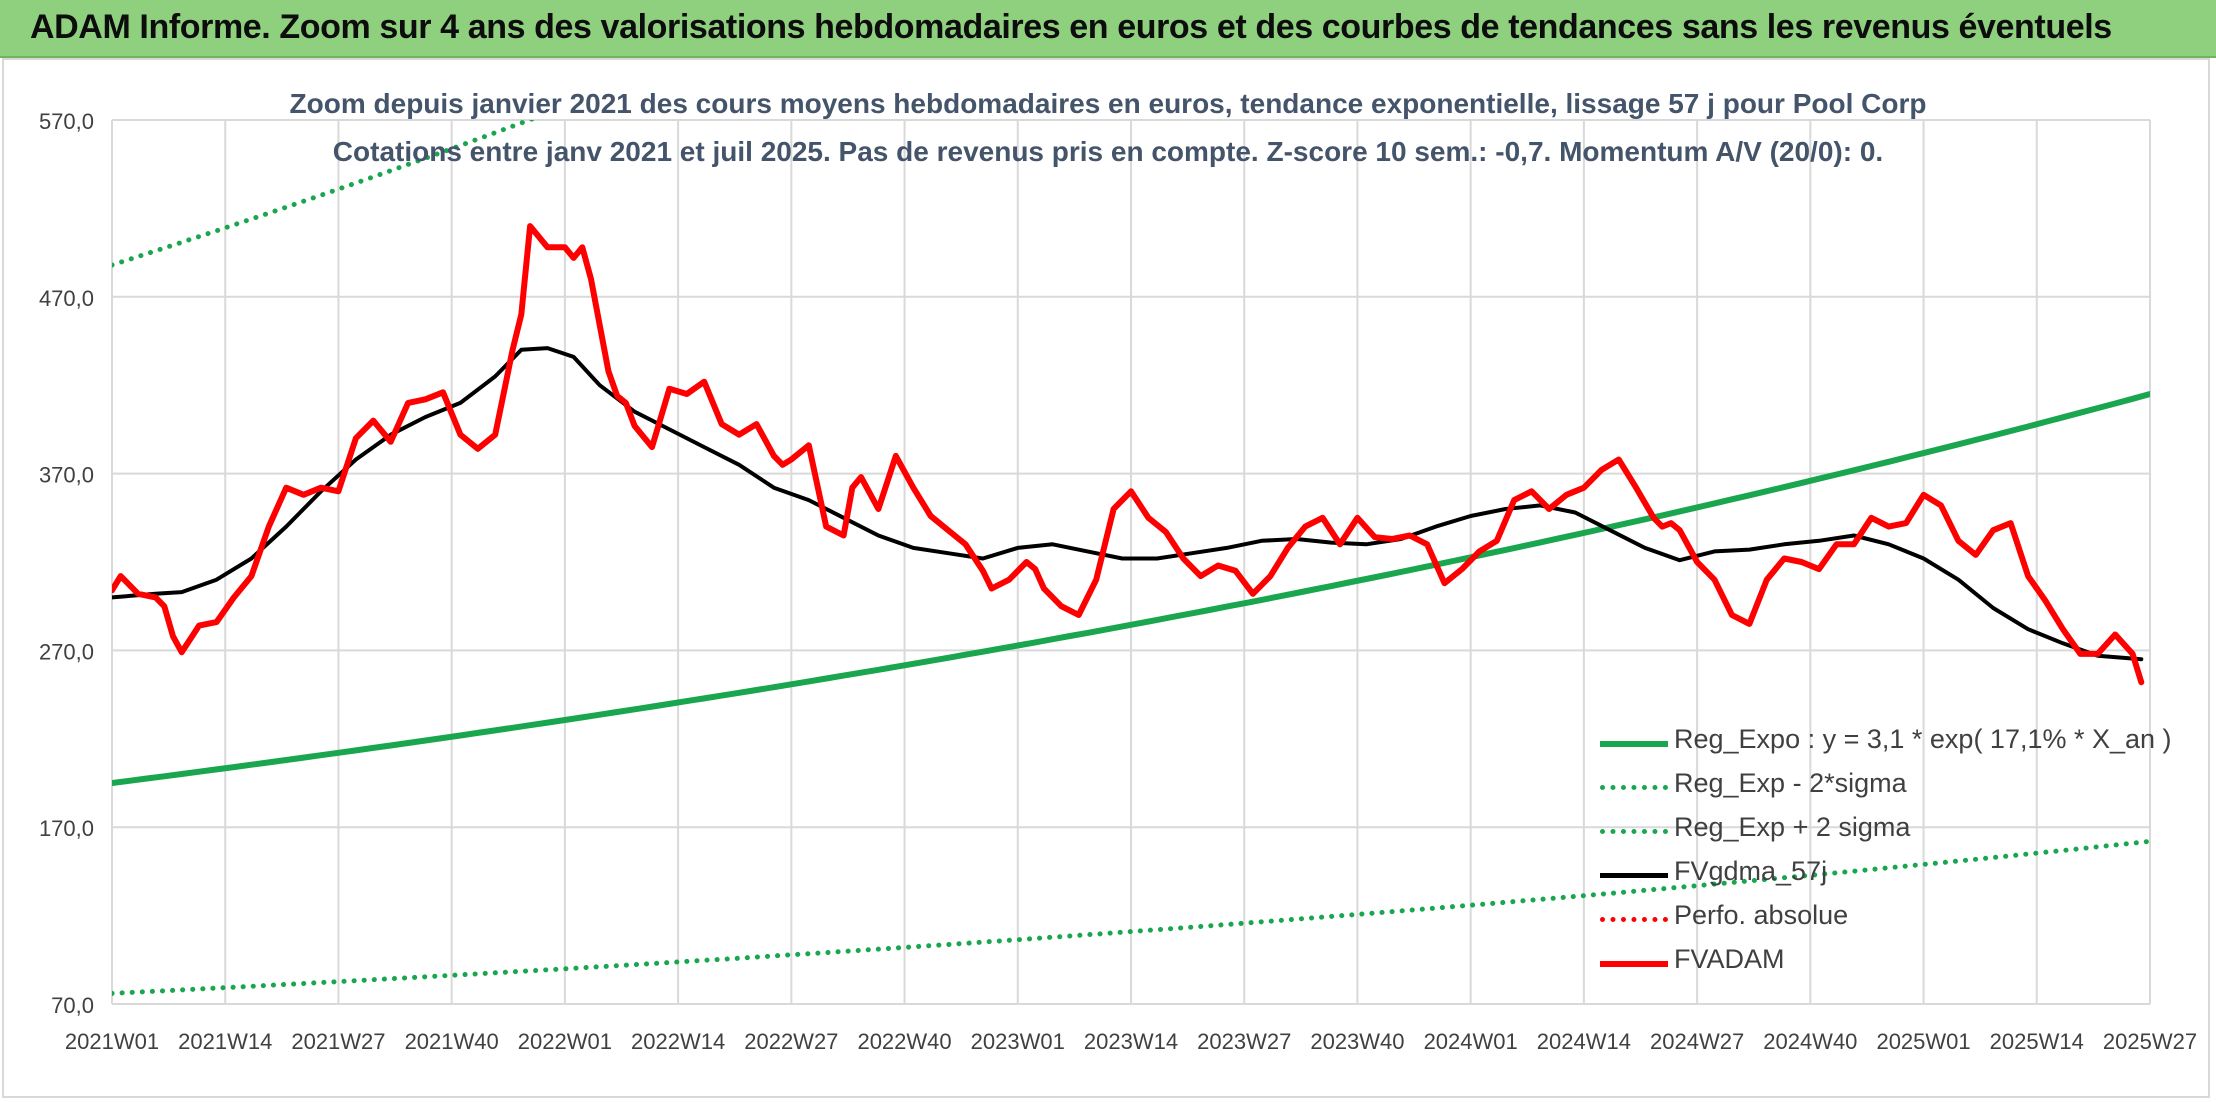  What do you see at coordinates (1751, 871) in the screenshot?
I see `legend-label: FVgdma_57j` at bounding box center [1751, 871].